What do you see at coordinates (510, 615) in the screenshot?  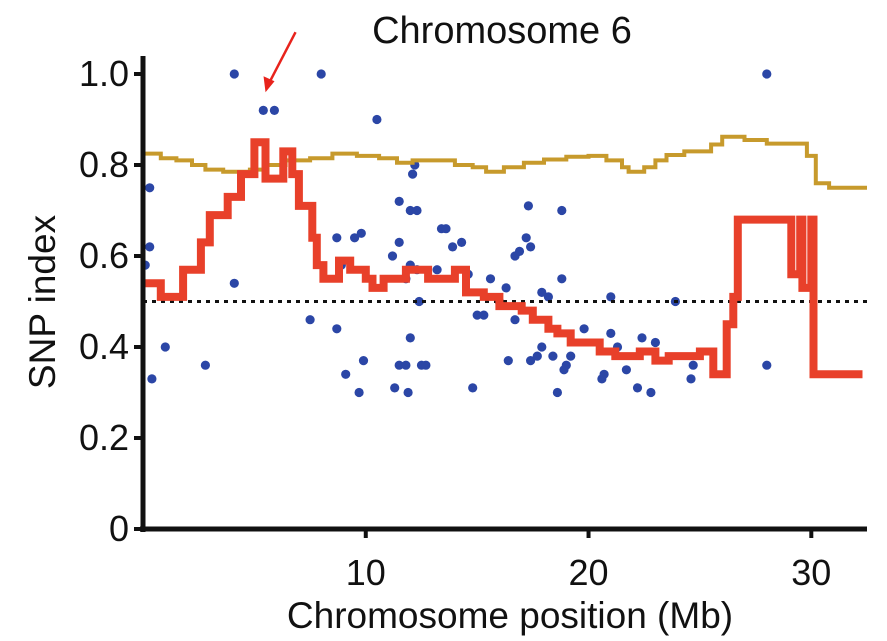 I see `x-axis-label: Chromosome position (Mb)` at bounding box center [510, 615].